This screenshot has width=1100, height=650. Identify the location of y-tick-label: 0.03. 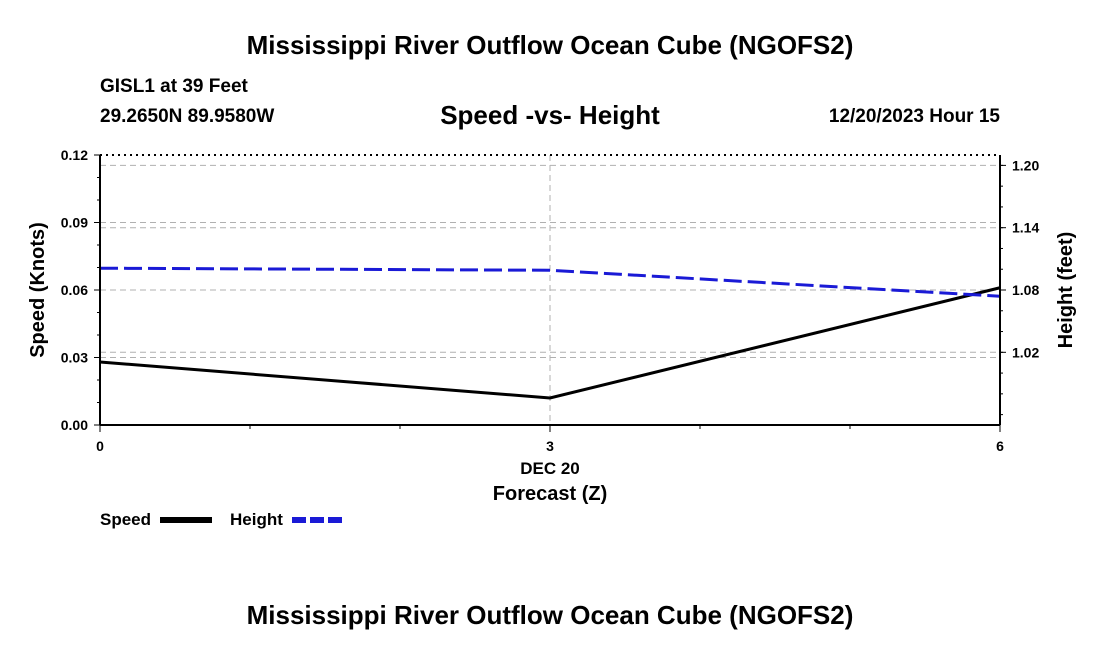
(74, 358).